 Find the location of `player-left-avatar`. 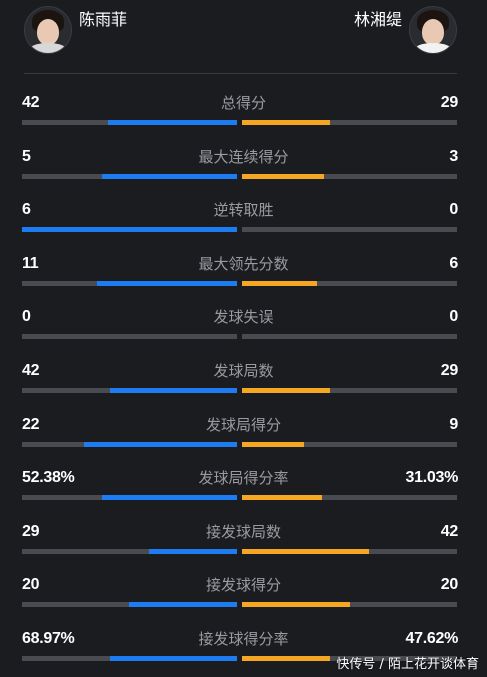

player-left-avatar is located at coordinates (48, 30).